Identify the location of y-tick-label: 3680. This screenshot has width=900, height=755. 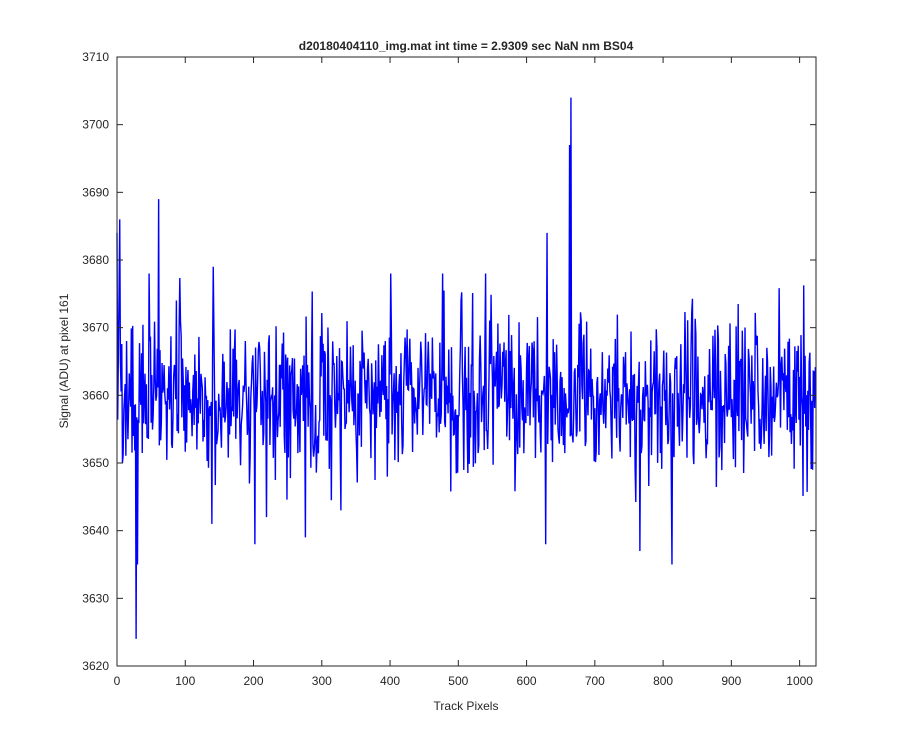
(95, 260).